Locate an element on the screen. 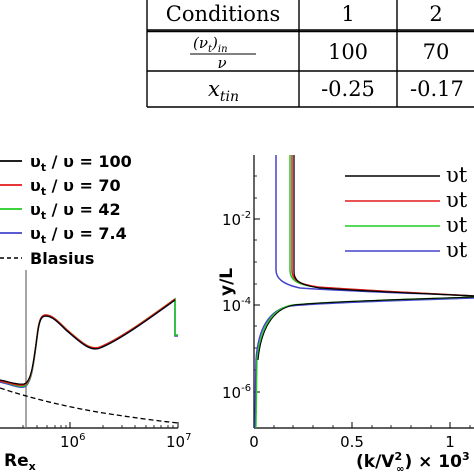 The image size is (474, 474). series-nu-42-line is located at coordinates (89, 342).